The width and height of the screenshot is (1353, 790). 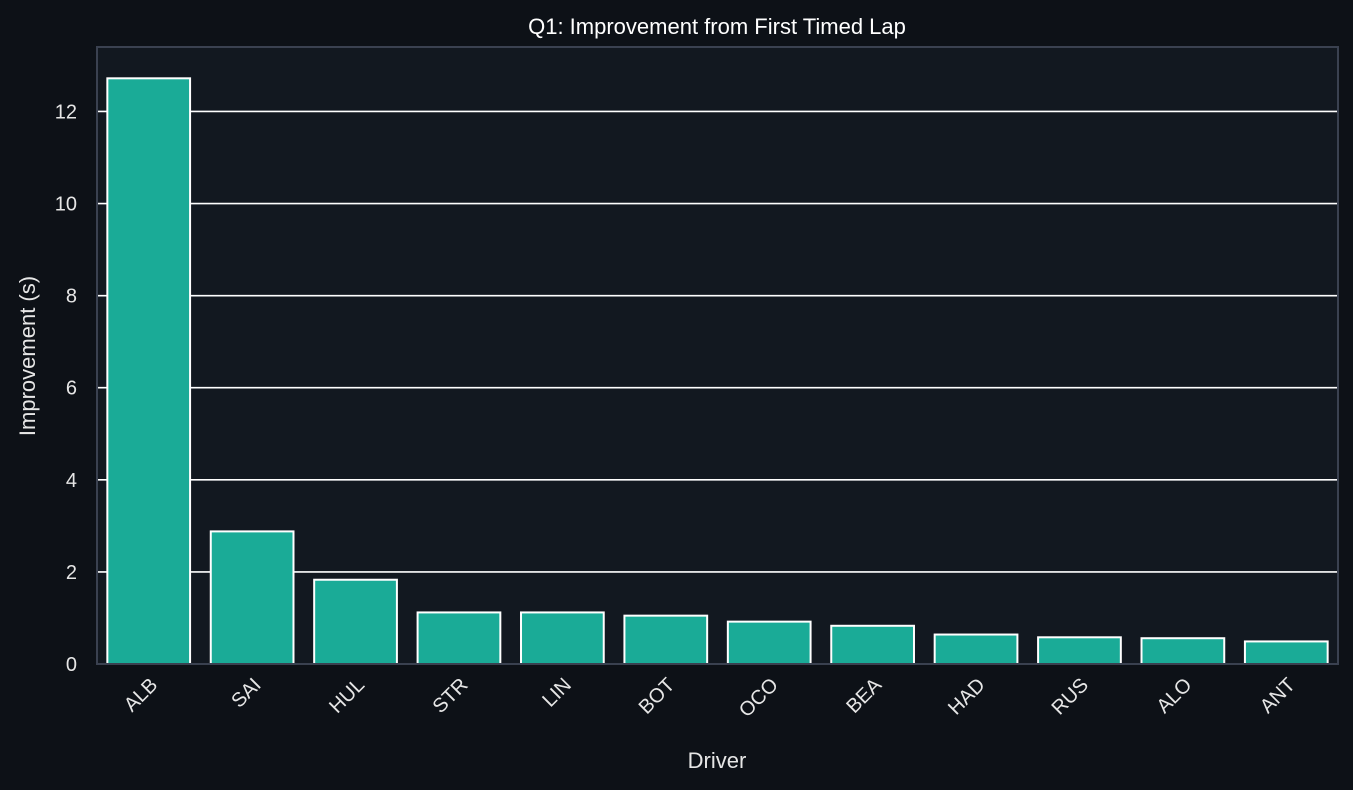 What do you see at coordinates (769, 642) in the screenshot?
I see `bar-oco` at bounding box center [769, 642].